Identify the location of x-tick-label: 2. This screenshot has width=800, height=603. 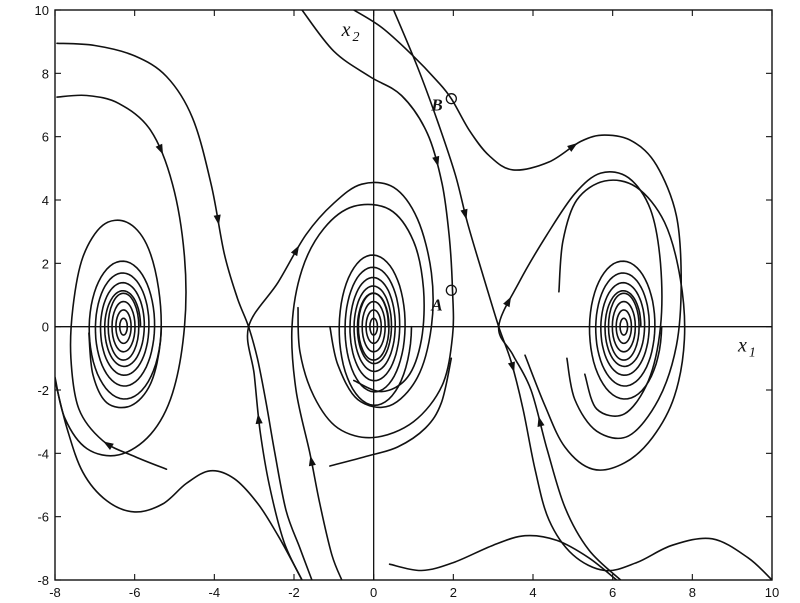
(453, 592).